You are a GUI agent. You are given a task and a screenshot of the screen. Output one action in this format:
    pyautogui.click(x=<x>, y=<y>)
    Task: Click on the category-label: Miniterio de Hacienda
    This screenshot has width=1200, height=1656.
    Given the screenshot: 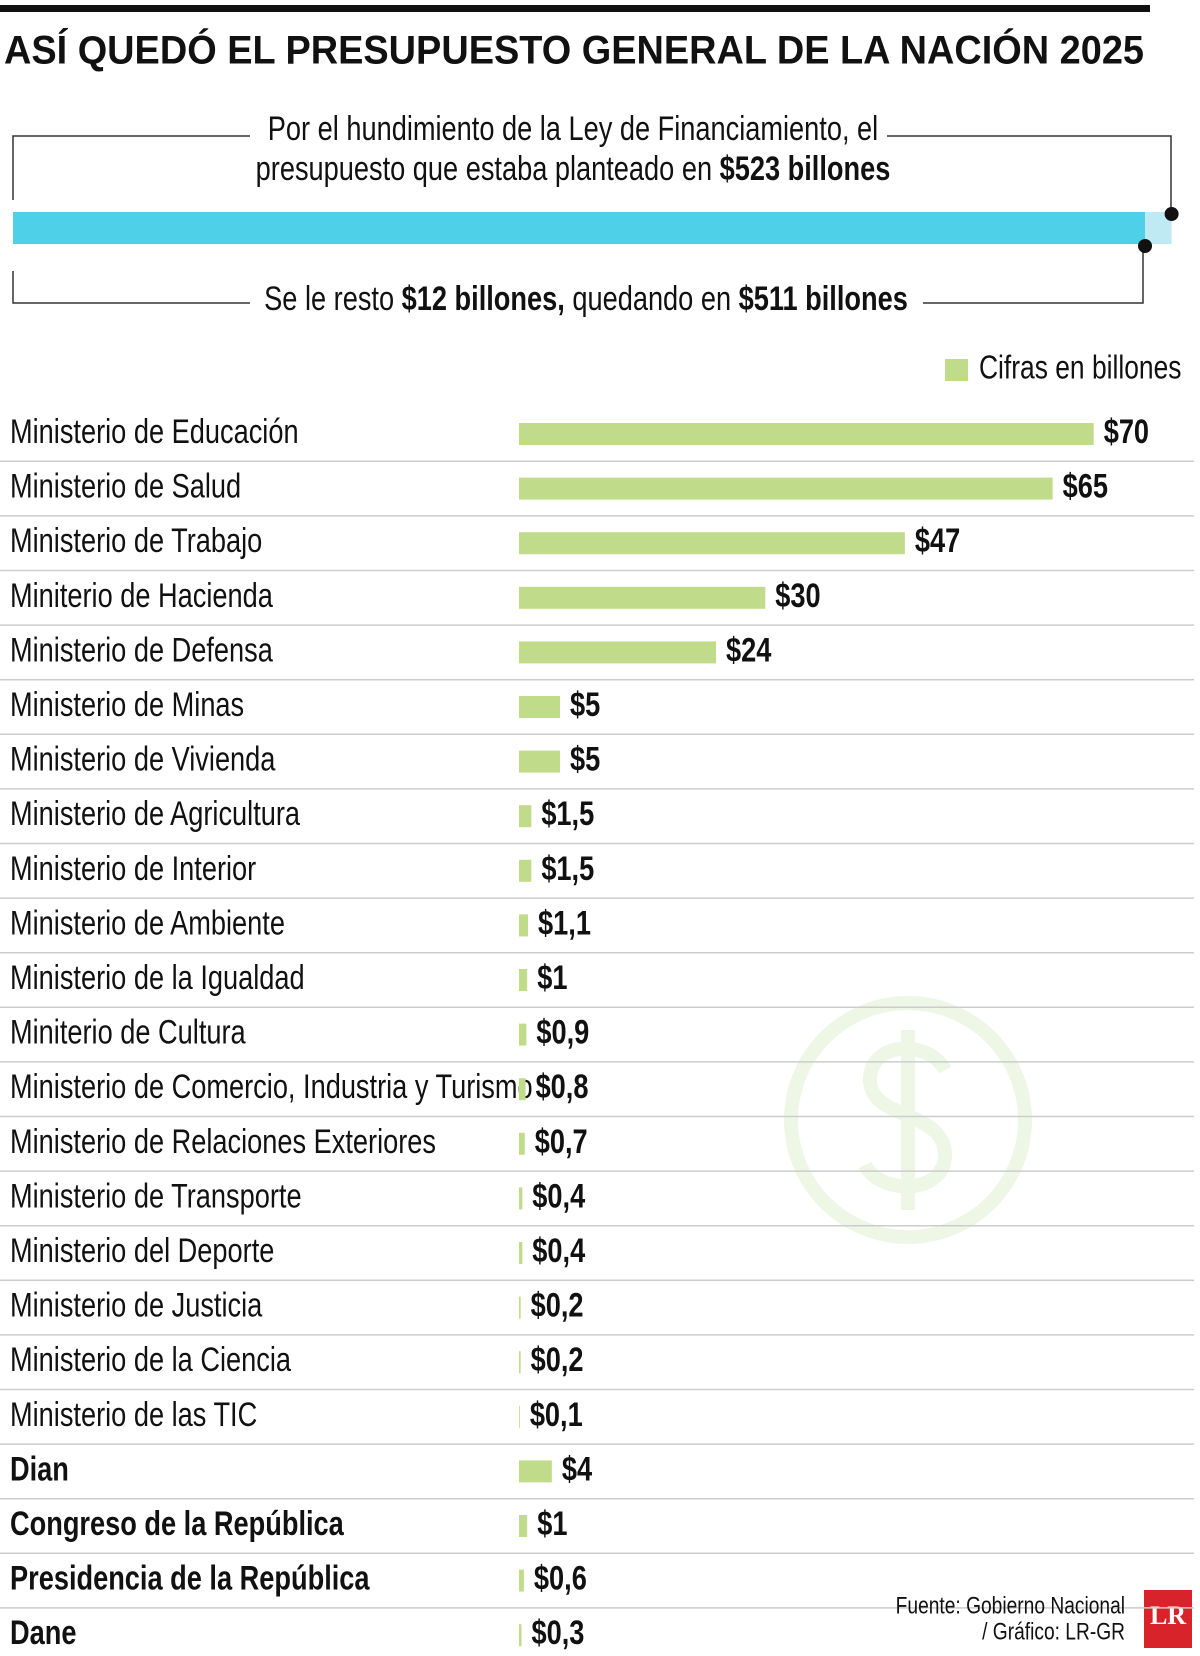 What is the action you would take?
    pyautogui.click(x=142, y=595)
    